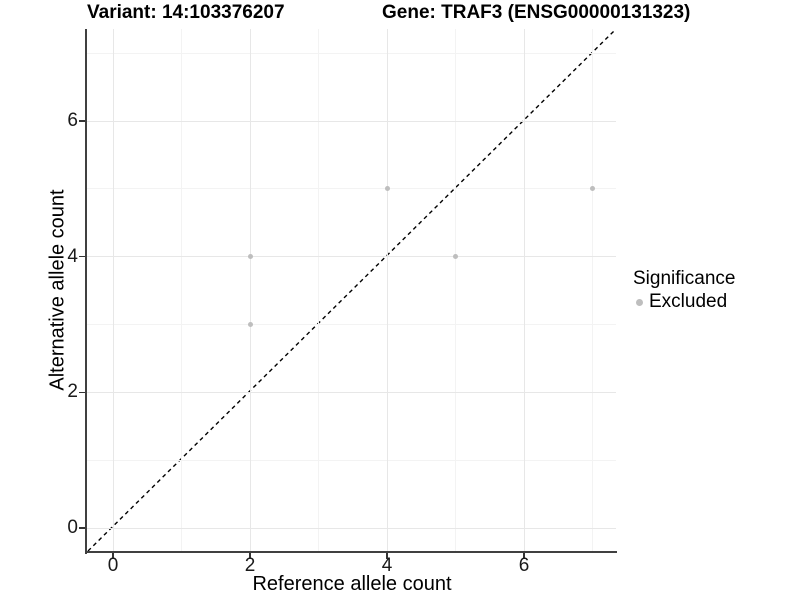 The width and height of the screenshot is (800, 600). What do you see at coordinates (351, 552) in the screenshot?
I see `x-axis-line` at bounding box center [351, 552].